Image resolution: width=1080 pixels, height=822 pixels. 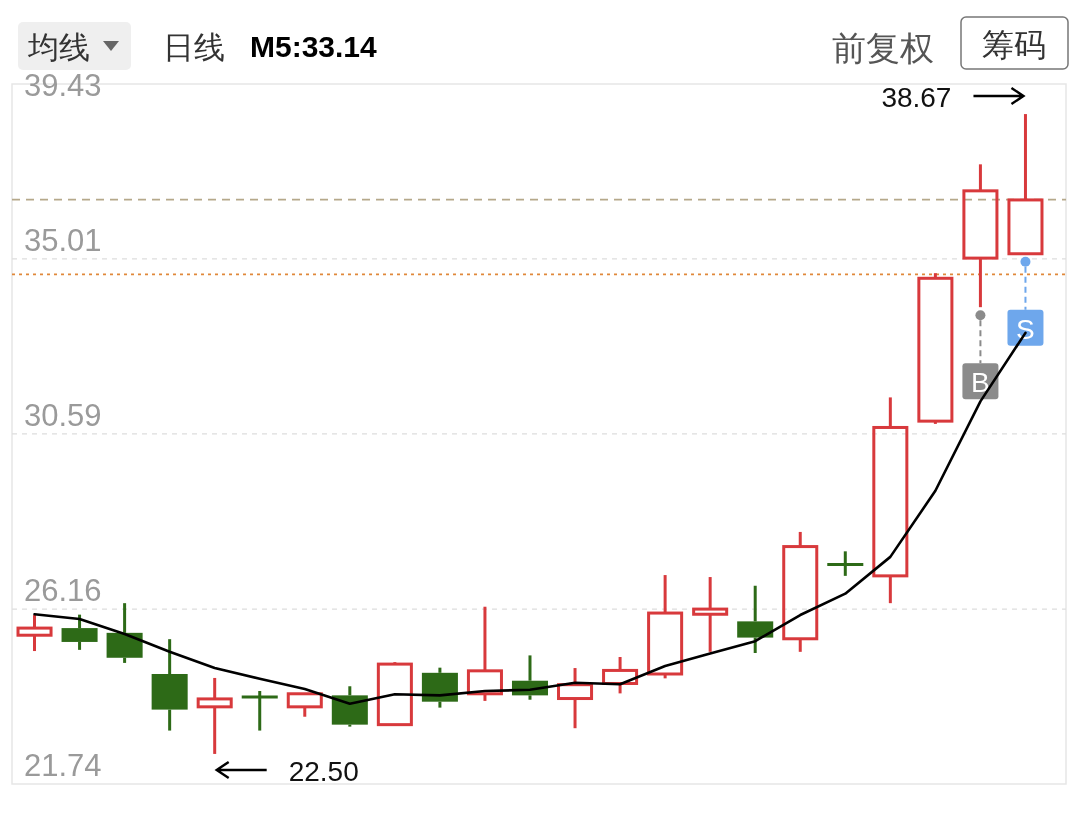 I want to click on annotation: 38.67, so click(x=916, y=97).